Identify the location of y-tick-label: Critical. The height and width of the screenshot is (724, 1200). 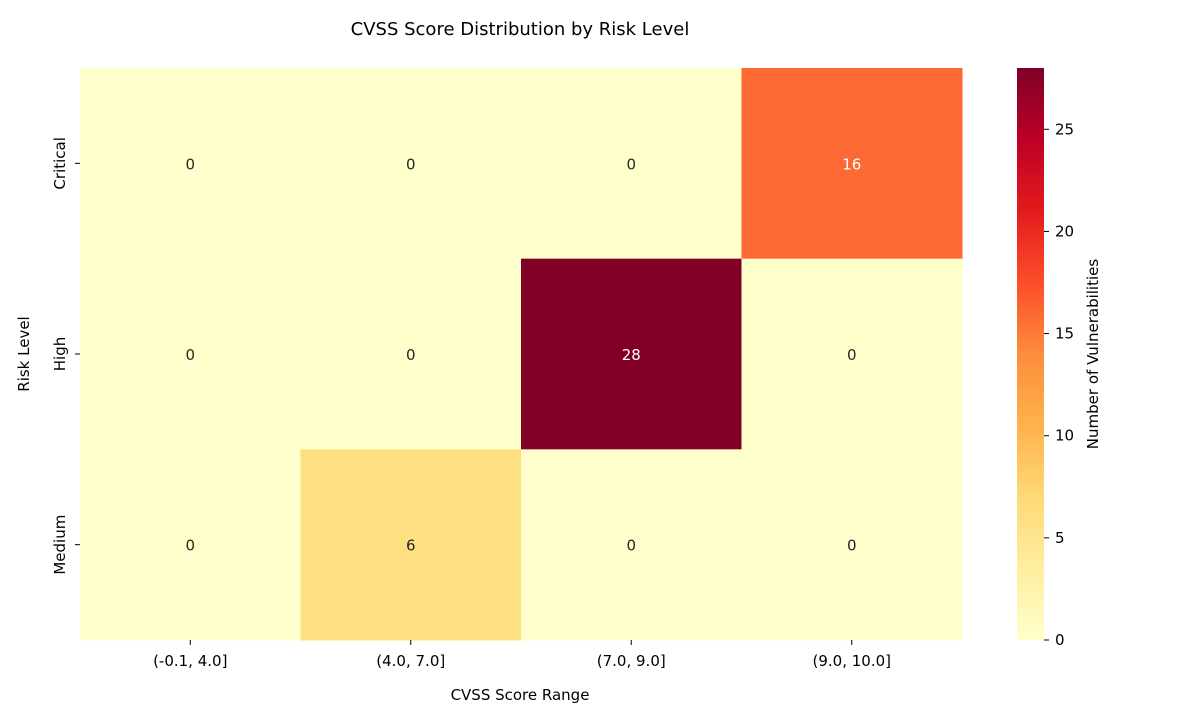
(60, 163).